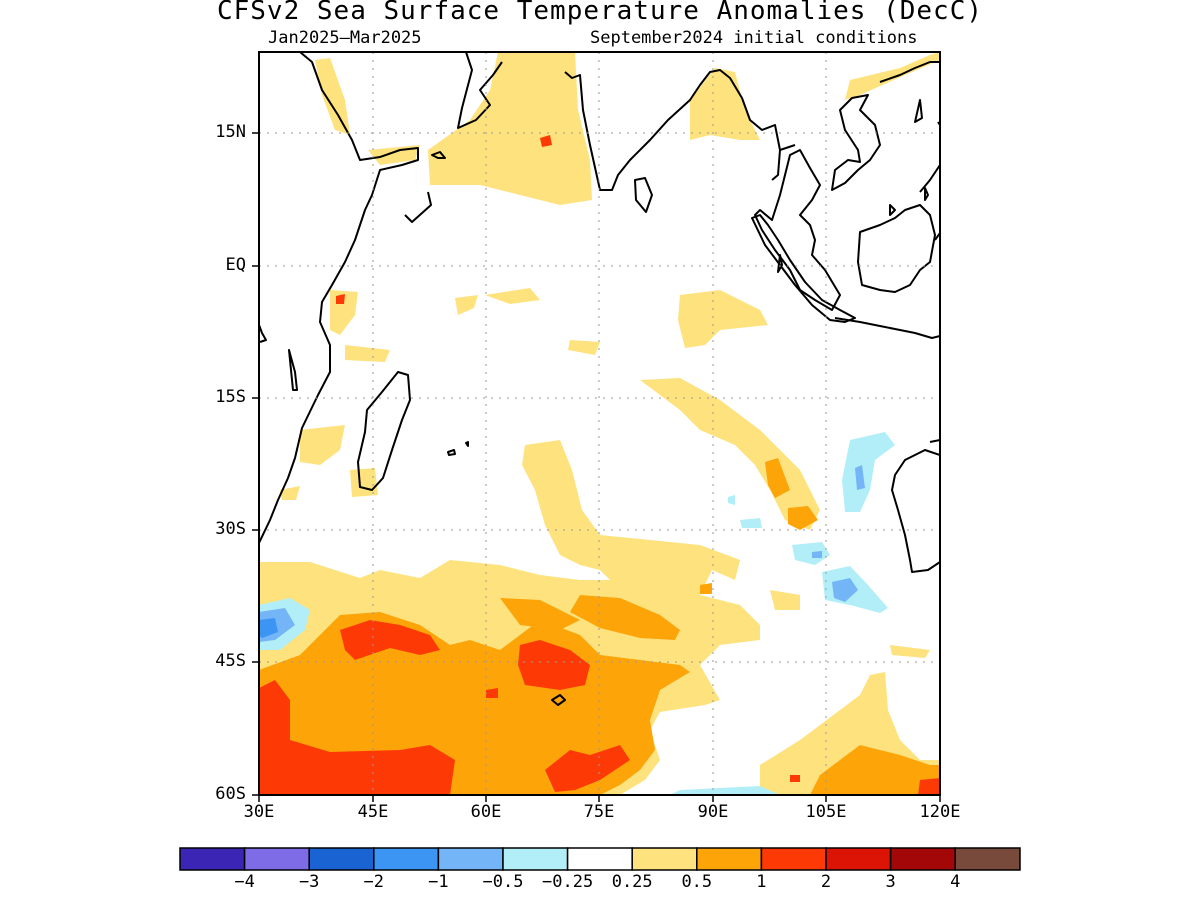 The image size is (1200, 900). What do you see at coordinates (259, 812) in the screenshot?
I see `x-tick-label-30e: 30E` at bounding box center [259, 812].